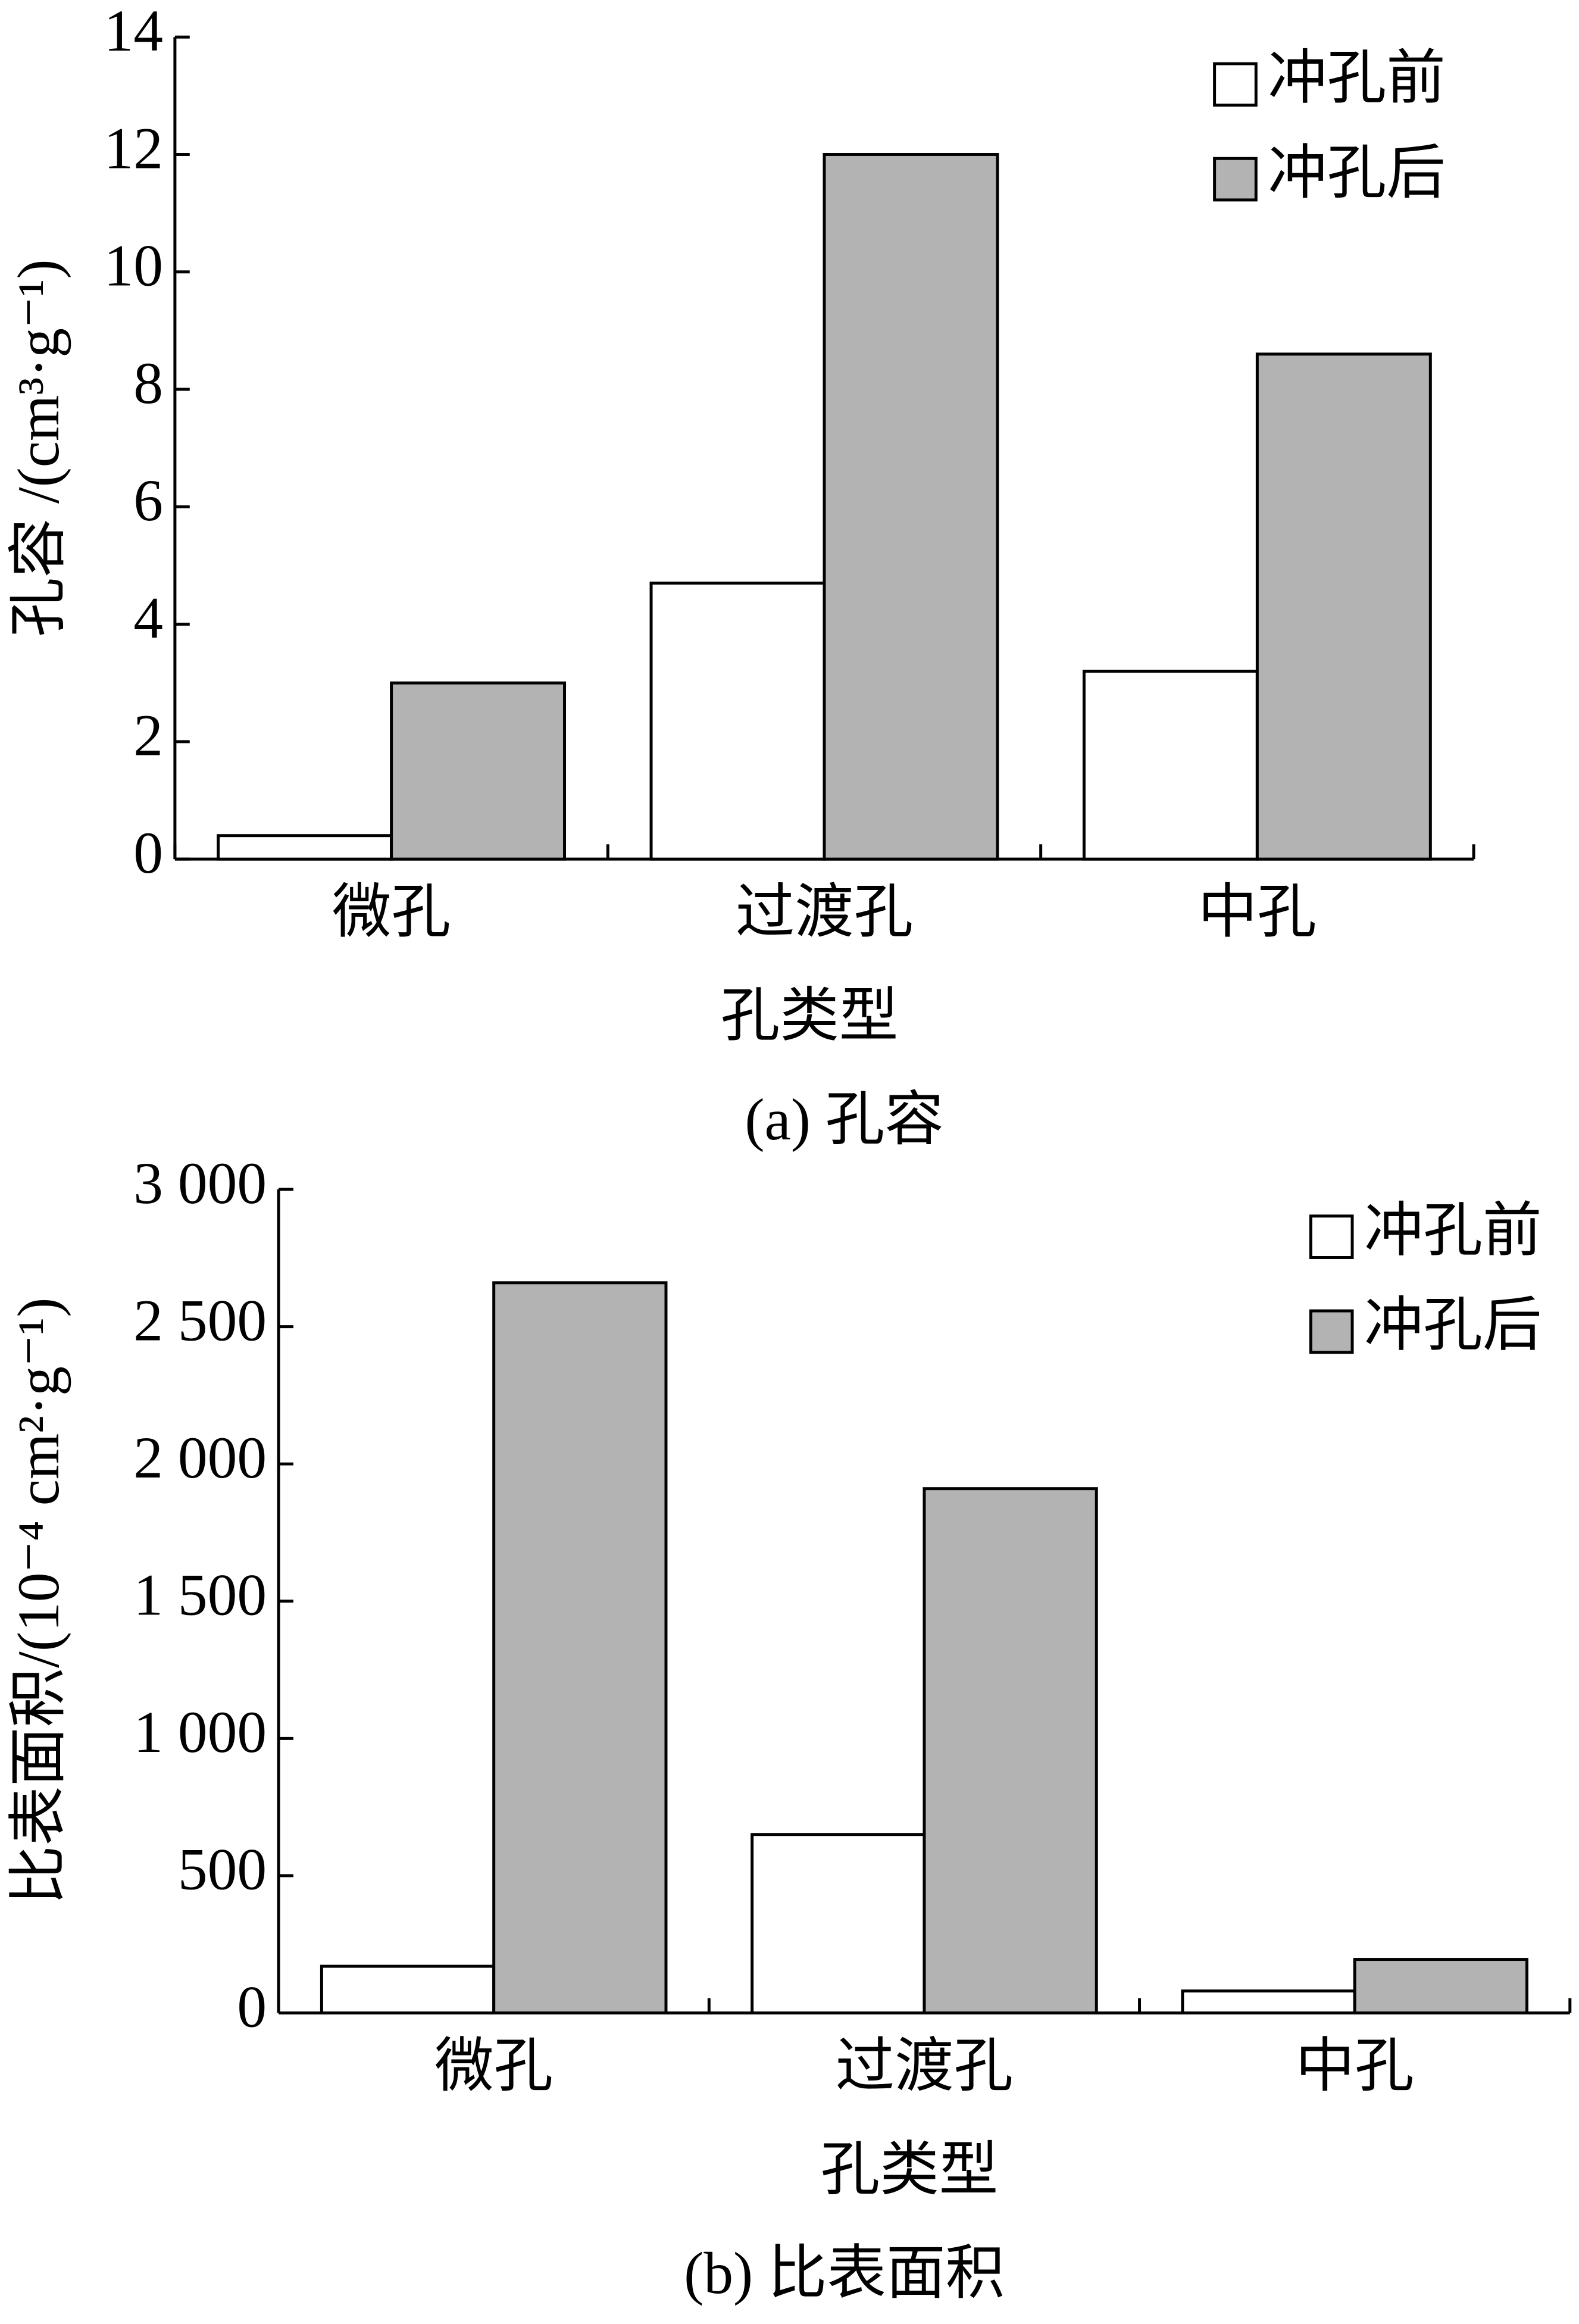  I want to click on y-tick-label: 12, so click(133, 148).